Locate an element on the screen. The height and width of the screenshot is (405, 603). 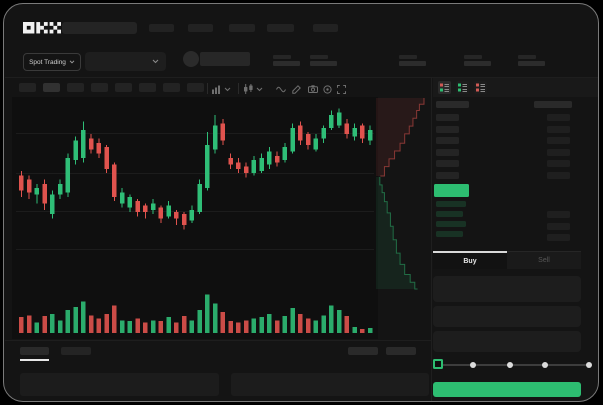
fullscreen-button is located at coordinates (341, 89).